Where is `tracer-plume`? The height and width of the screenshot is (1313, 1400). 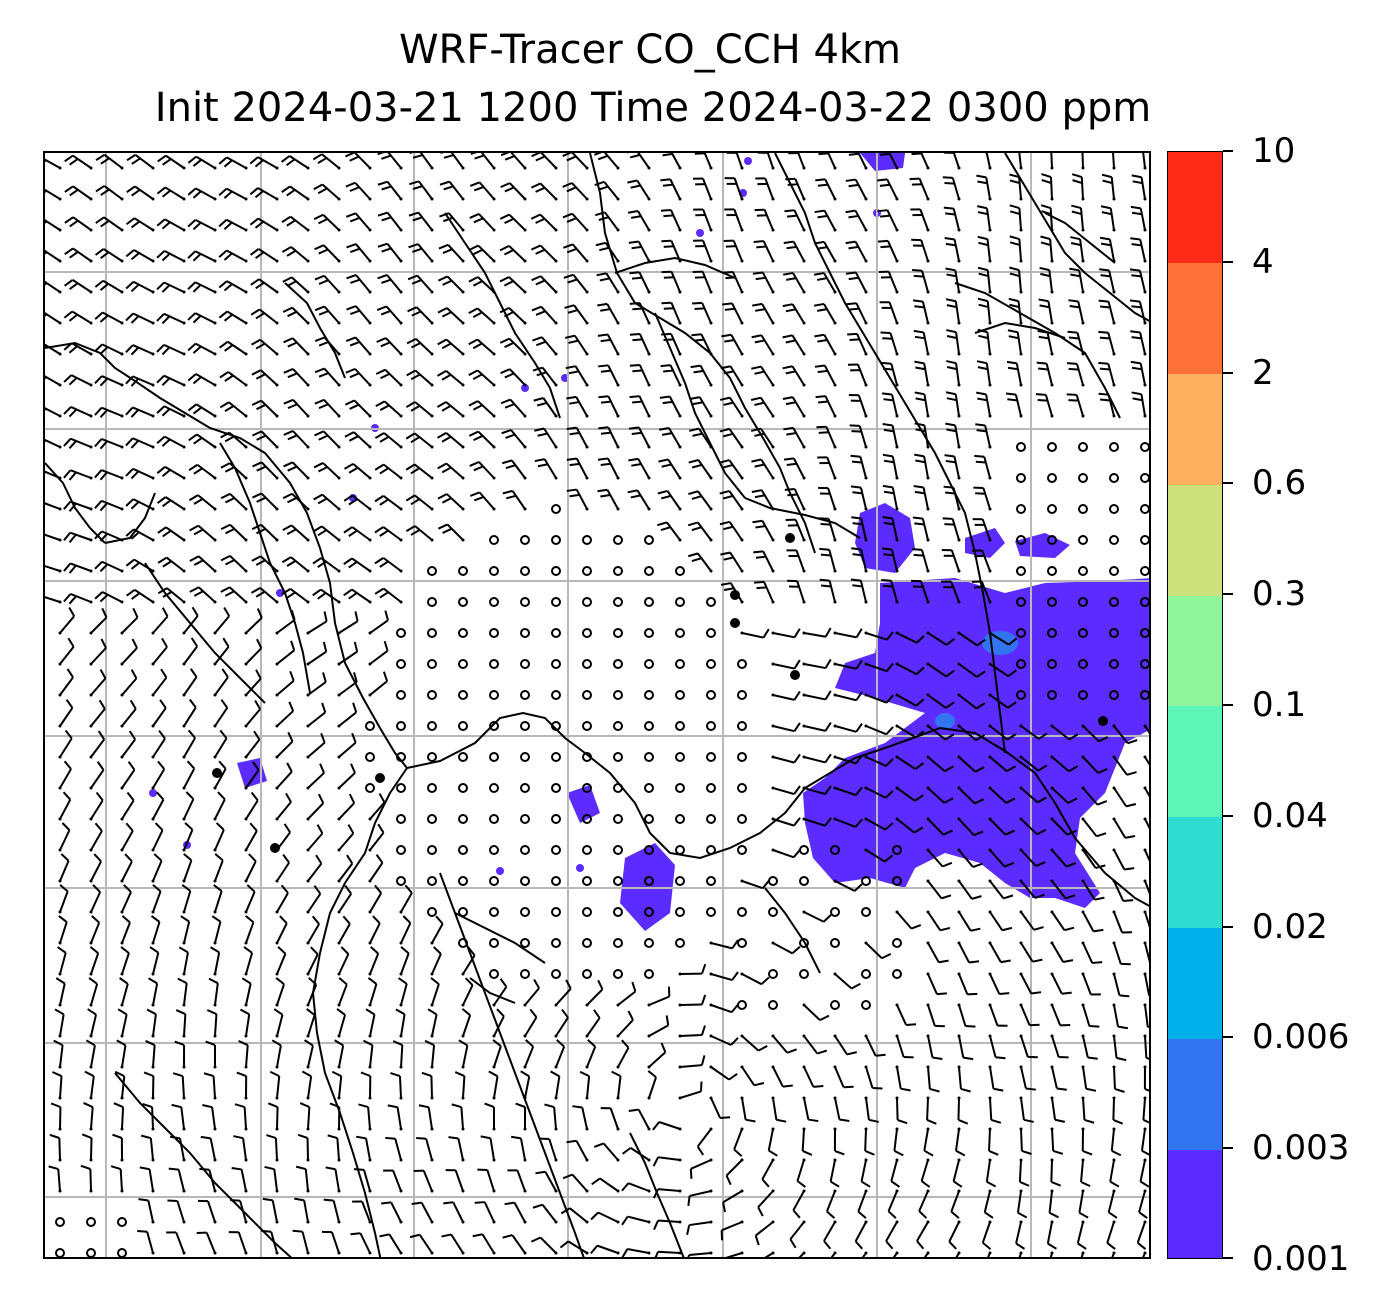
tracer-plume is located at coordinates (882, 162).